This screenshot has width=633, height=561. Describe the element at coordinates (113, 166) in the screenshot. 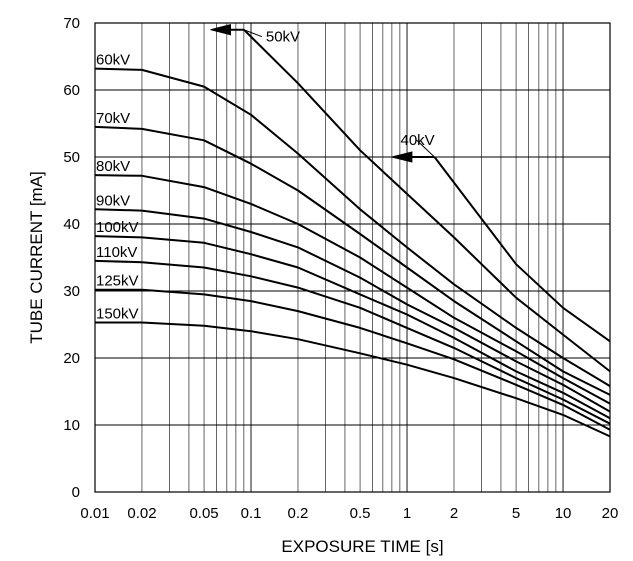

I see `series-label-80kV: 80kV` at that location.